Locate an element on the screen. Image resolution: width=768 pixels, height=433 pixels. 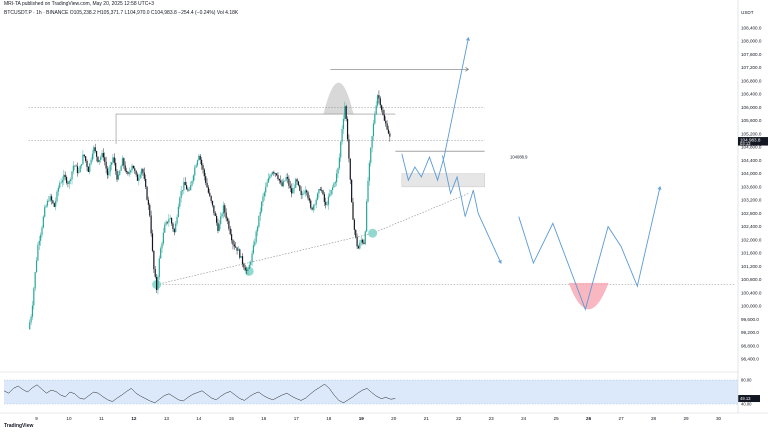
x-tick-label: 22 is located at coordinates (459, 418).